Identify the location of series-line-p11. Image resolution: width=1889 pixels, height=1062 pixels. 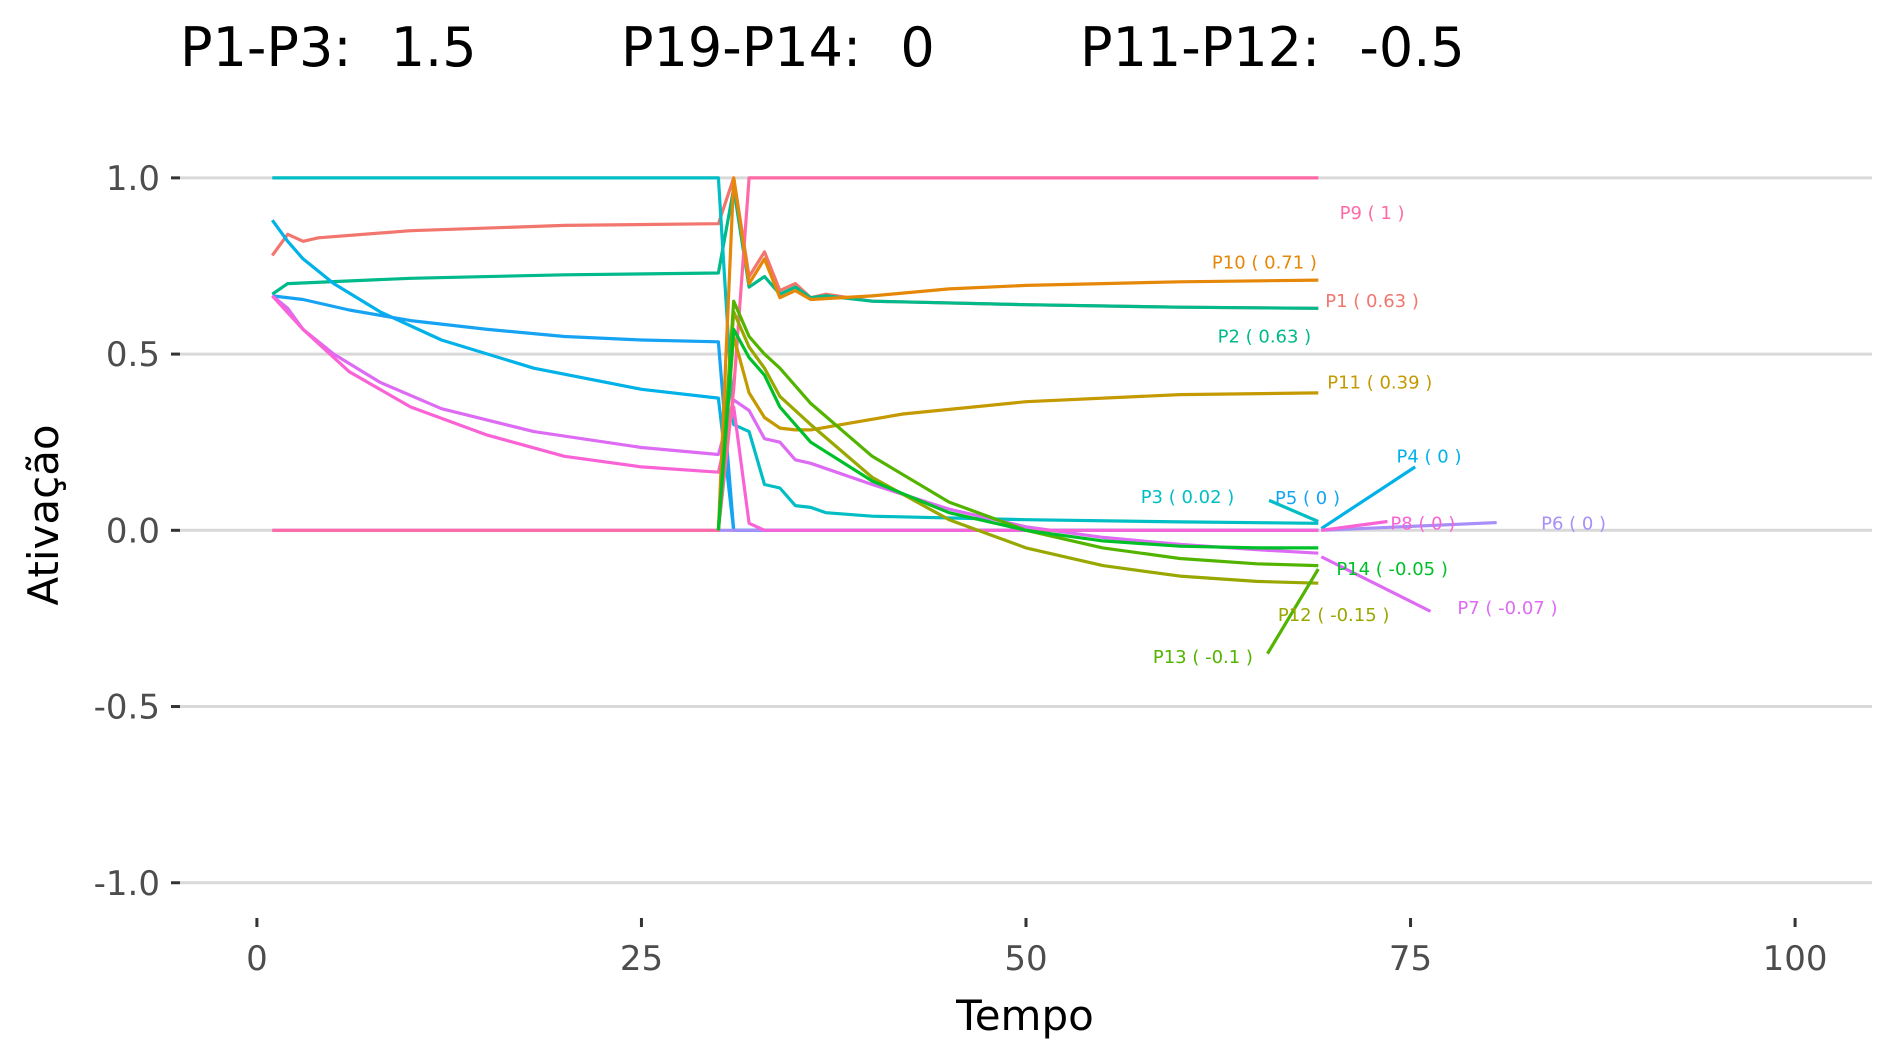
(1017, 432).